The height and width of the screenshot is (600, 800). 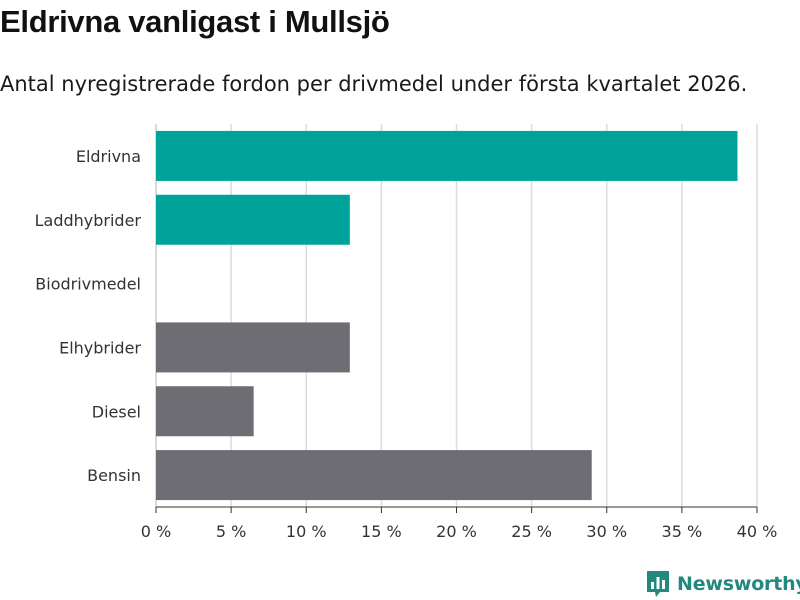 I want to click on brand-name: Newsworthy, so click(x=738, y=584).